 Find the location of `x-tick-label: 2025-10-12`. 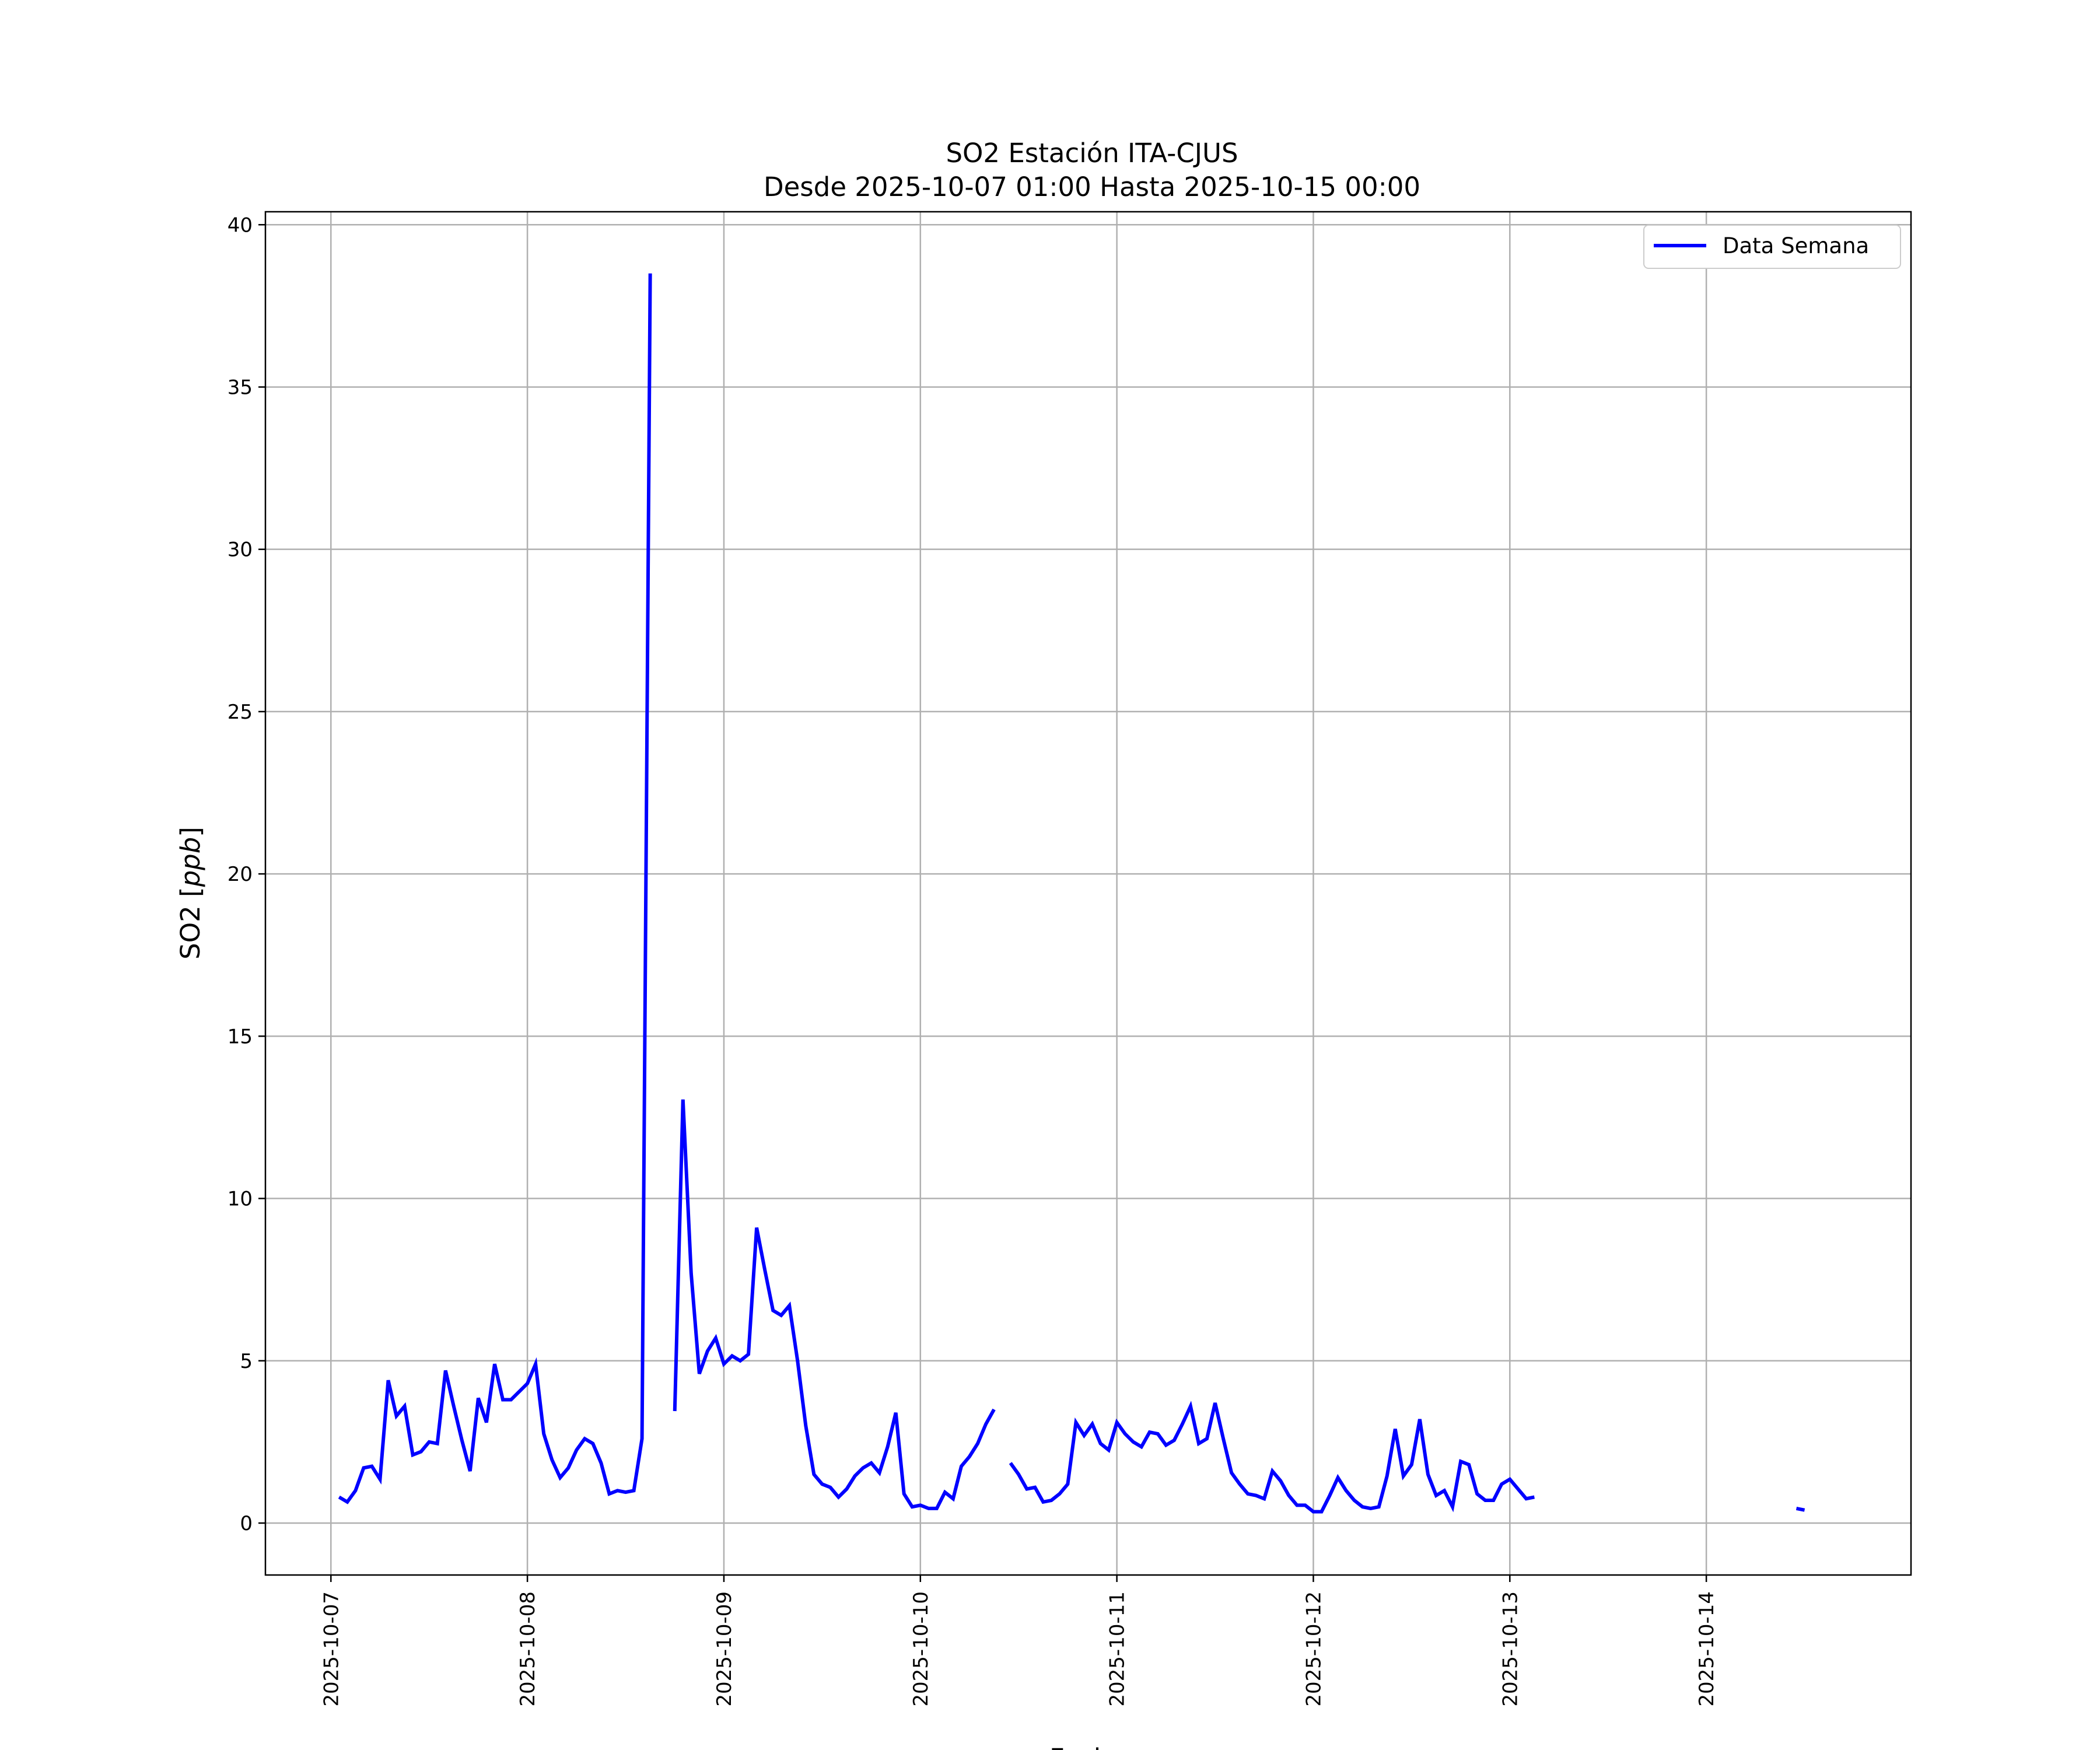

x-tick-label: 2025-10-12 is located at coordinates (1314, 1649).